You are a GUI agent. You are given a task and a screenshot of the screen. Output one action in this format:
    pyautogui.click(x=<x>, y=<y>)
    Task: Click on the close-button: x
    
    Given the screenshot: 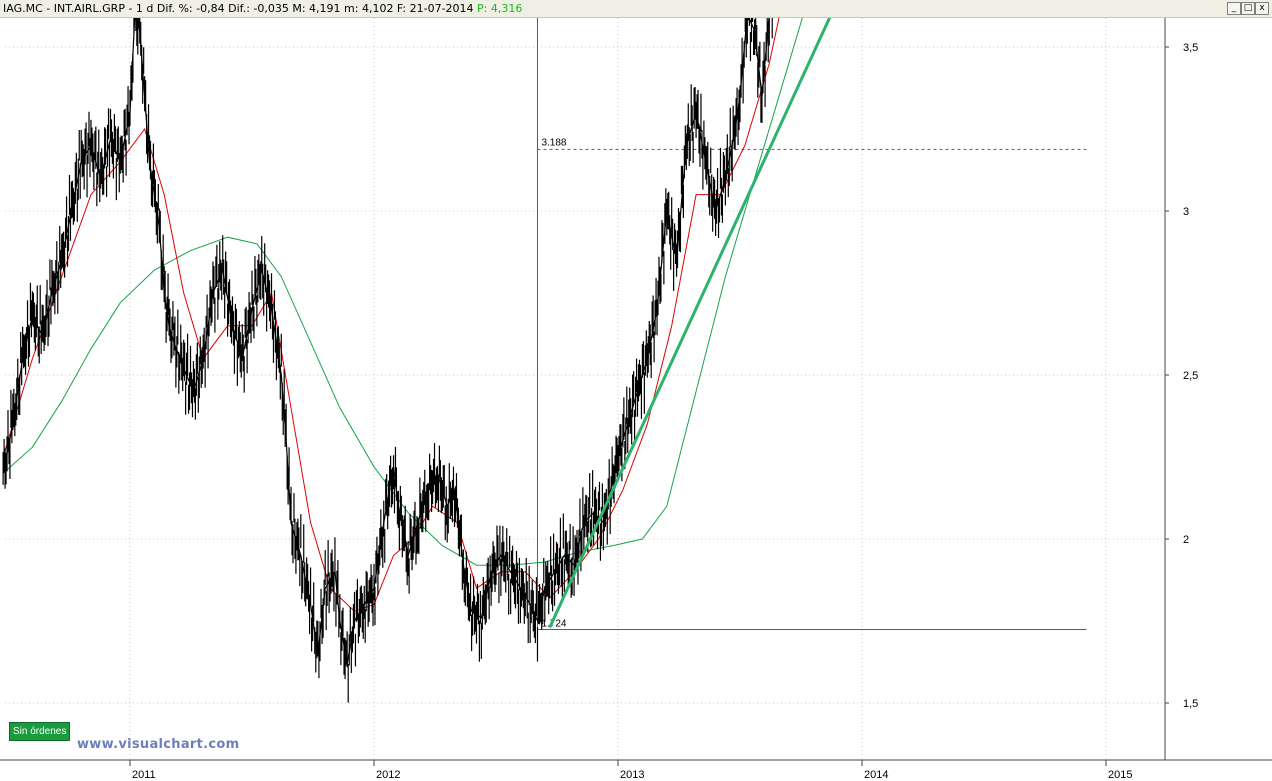 What is the action you would take?
    pyautogui.click(x=1262, y=8)
    